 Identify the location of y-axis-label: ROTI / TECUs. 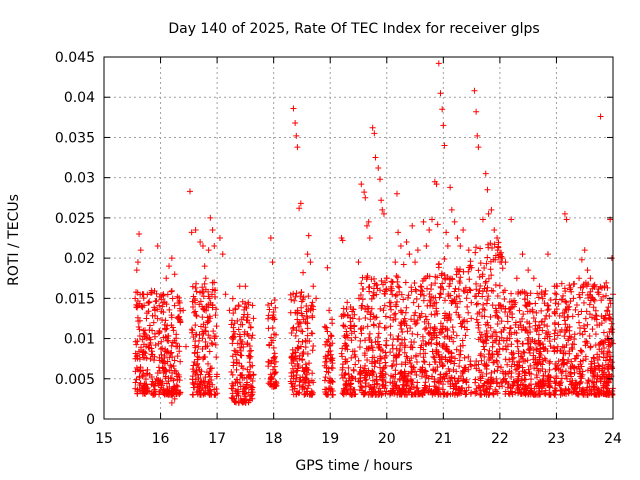
(14, 240).